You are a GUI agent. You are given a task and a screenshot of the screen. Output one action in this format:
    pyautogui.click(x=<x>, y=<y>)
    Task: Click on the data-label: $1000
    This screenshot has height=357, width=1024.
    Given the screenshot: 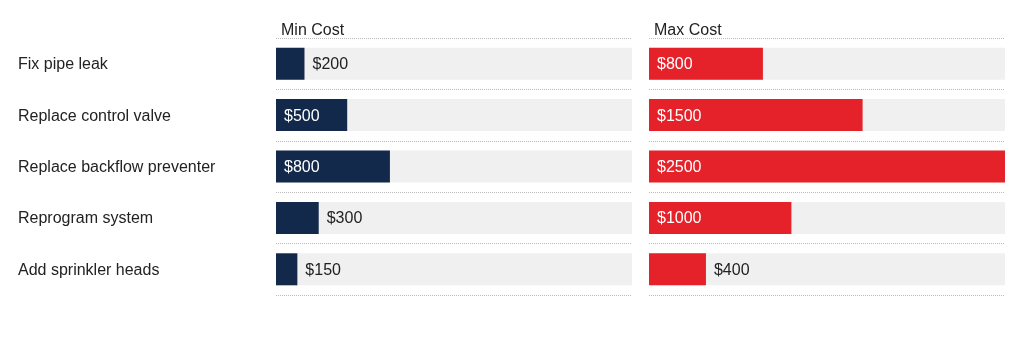 What is the action you would take?
    pyautogui.click(x=679, y=218)
    